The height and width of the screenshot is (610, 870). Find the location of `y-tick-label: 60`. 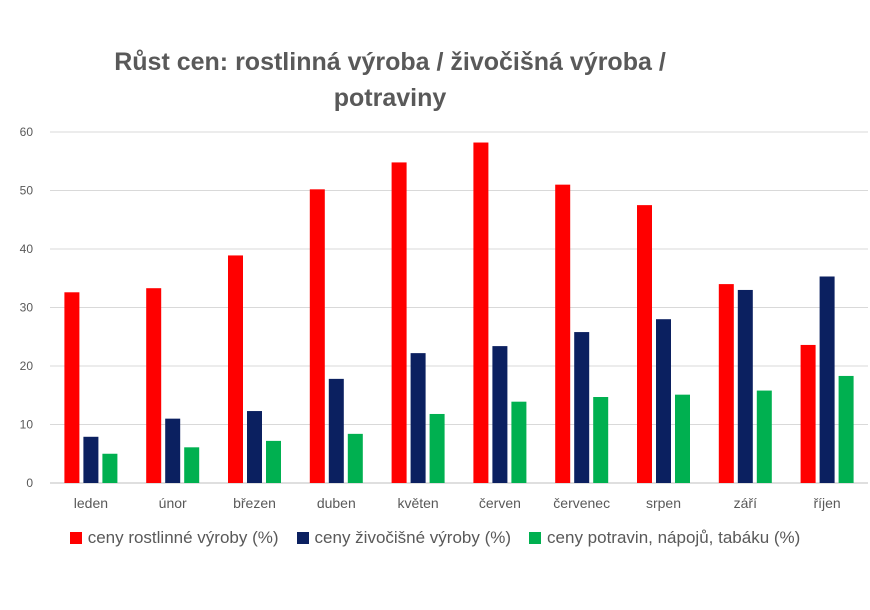

y-tick-label: 60 is located at coordinates (27, 132).